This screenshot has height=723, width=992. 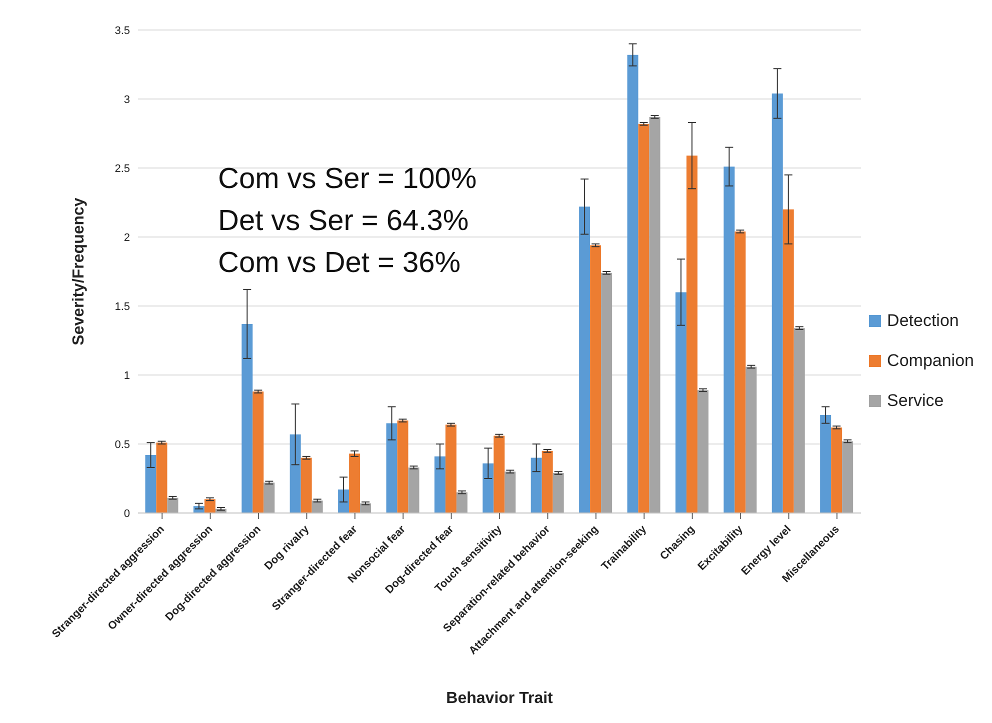 I want to click on y-tick-label: 0.5, so click(x=122, y=444).